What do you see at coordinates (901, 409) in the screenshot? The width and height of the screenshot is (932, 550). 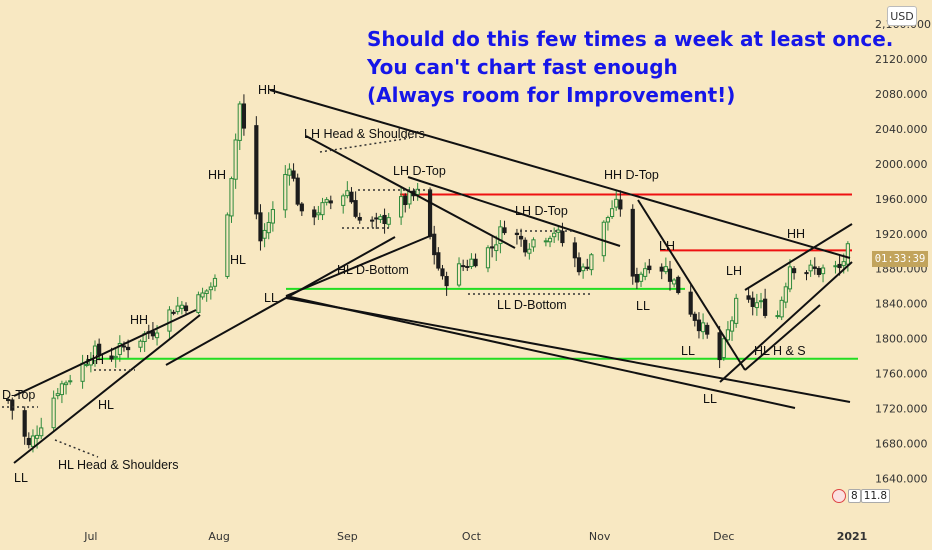 I see `price-tick: 1720.000` at bounding box center [901, 409].